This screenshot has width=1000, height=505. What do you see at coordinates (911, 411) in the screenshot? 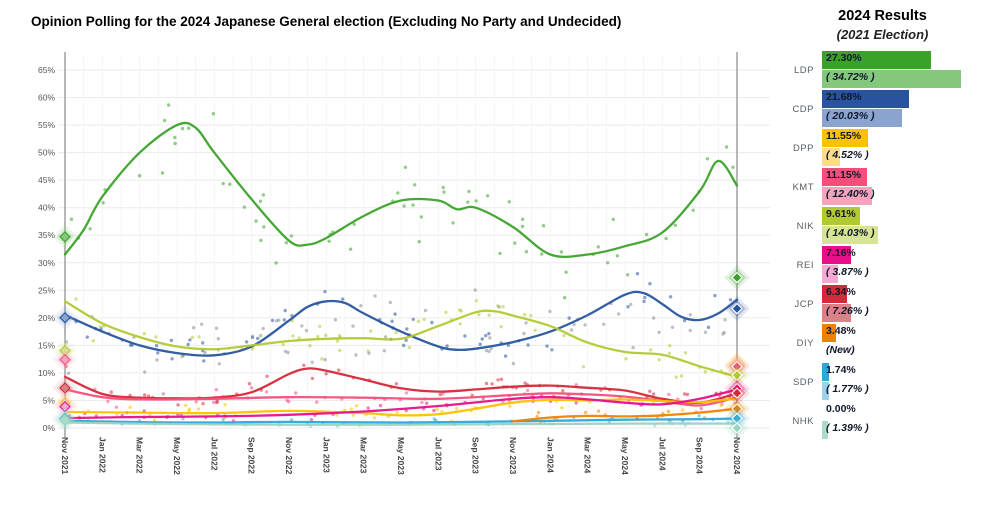
I see `bar-2024: 0.00%` at bounding box center [911, 411].